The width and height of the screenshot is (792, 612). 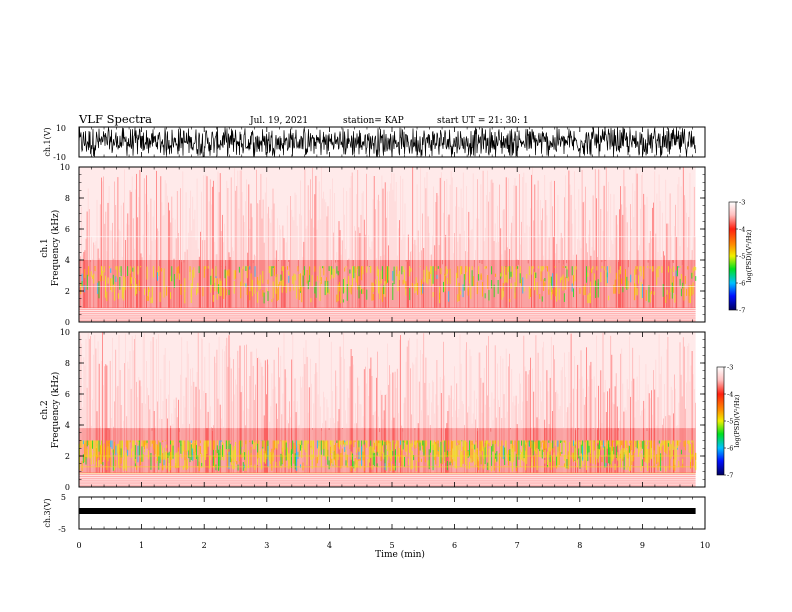 What do you see at coordinates (730, 422) in the screenshot?
I see `colorbar-tick-label: -5` at bounding box center [730, 422].